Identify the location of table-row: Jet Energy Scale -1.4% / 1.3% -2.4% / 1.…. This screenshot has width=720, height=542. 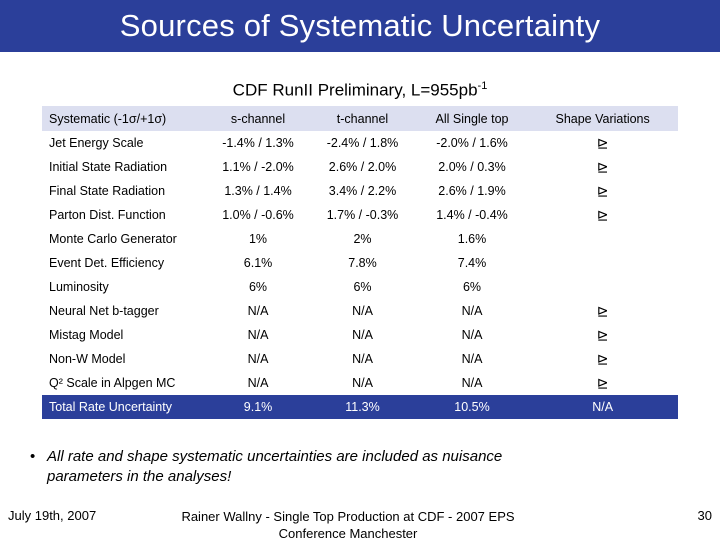
(360, 143).